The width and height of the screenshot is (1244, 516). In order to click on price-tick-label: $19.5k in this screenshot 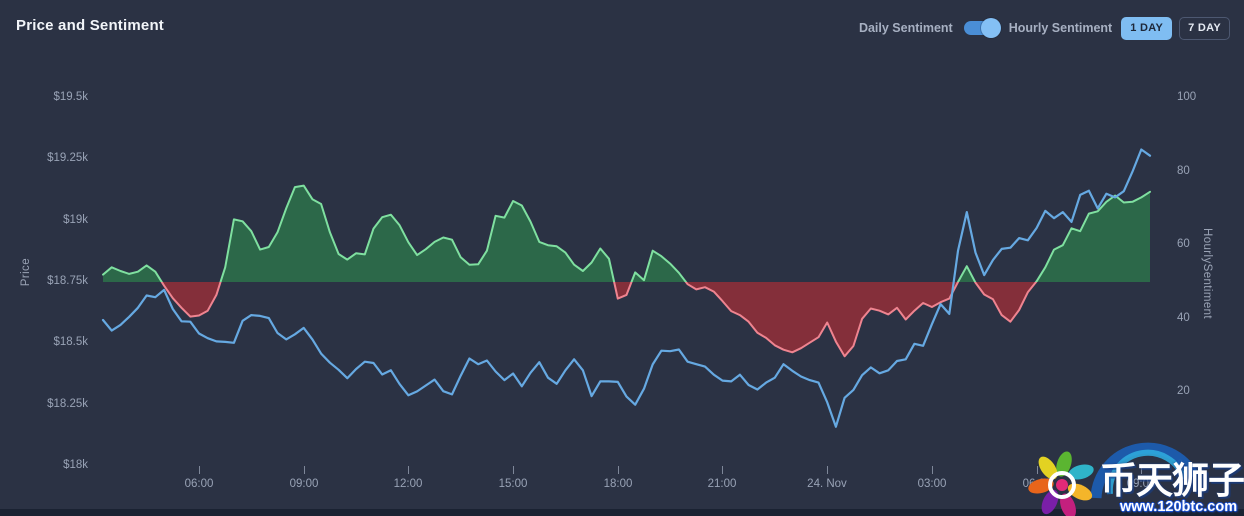, I will do `click(70, 97)`.